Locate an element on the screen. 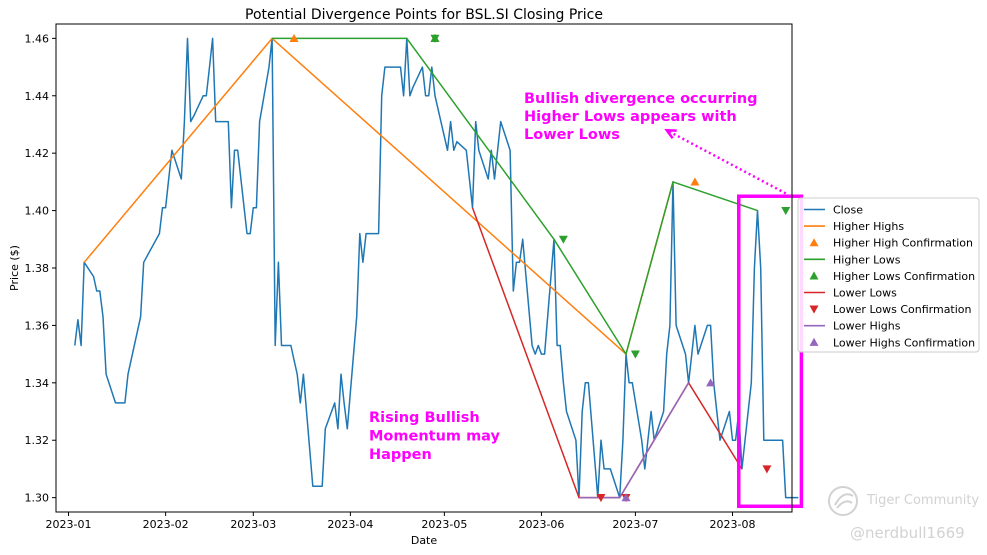  legend-label: Lower Lows is located at coordinates (865, 293).